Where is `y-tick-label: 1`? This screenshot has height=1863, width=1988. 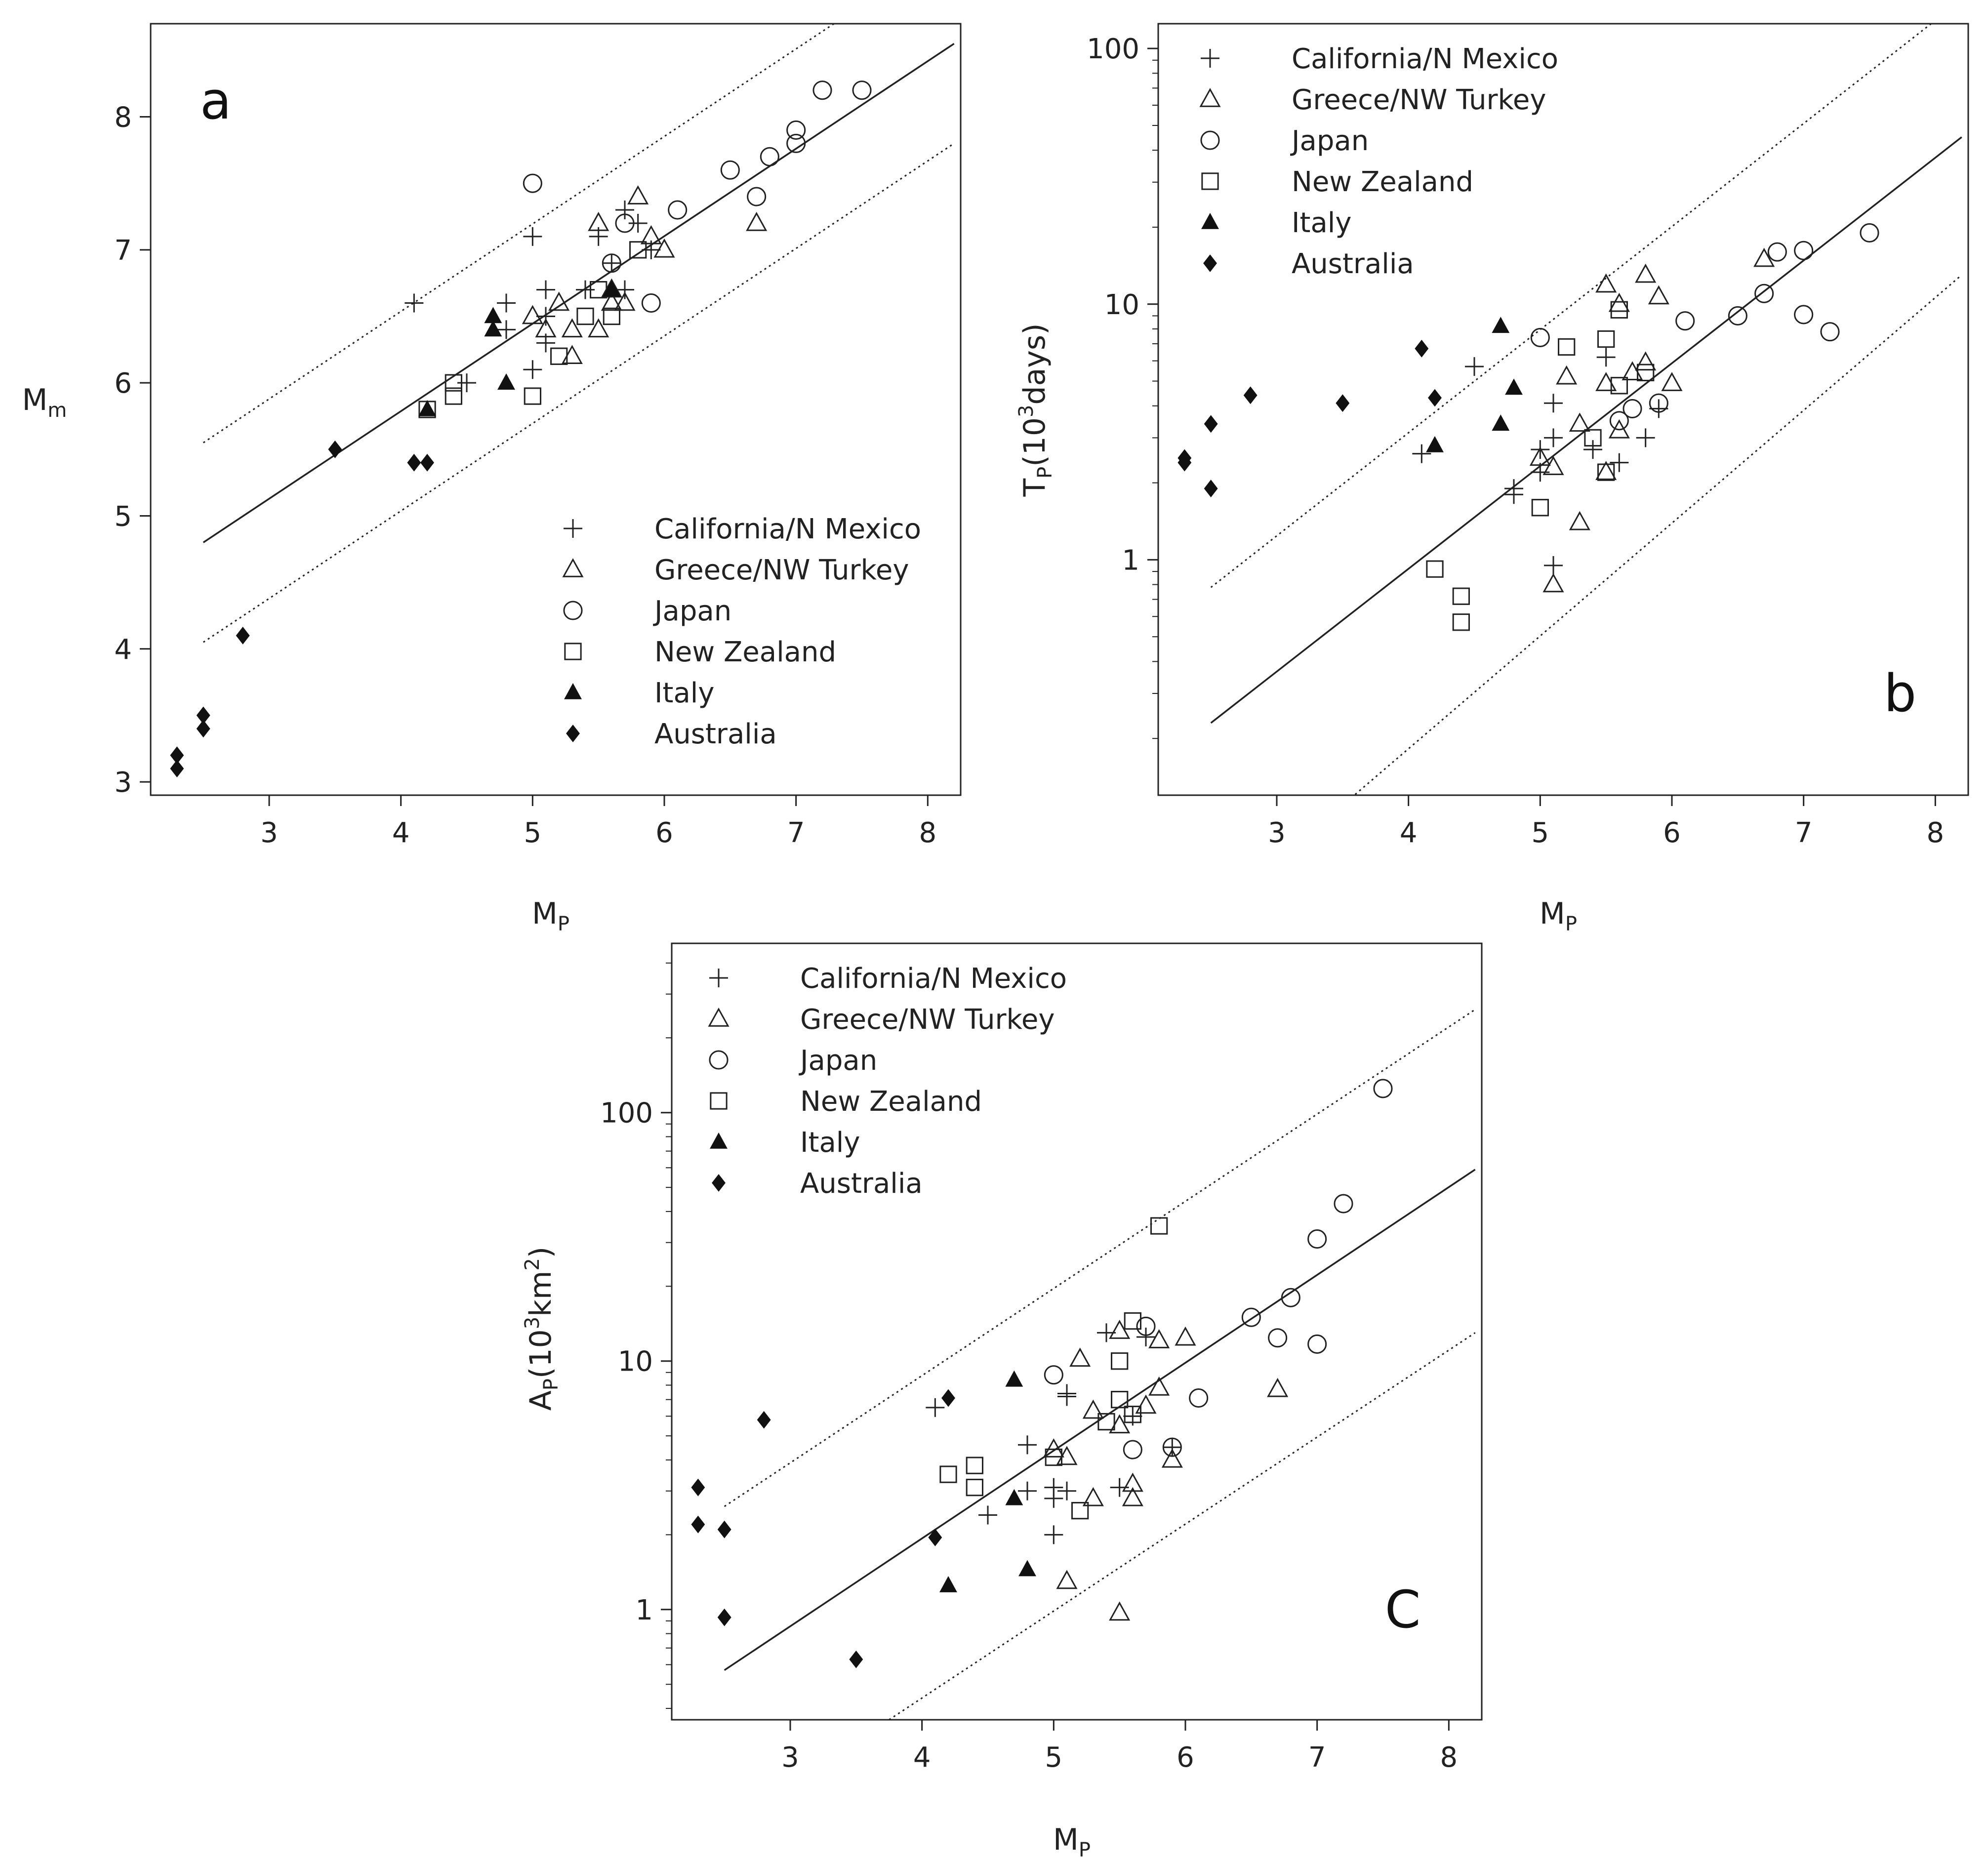
y-tick-label: 1 is located at coordinates (644, 1610).